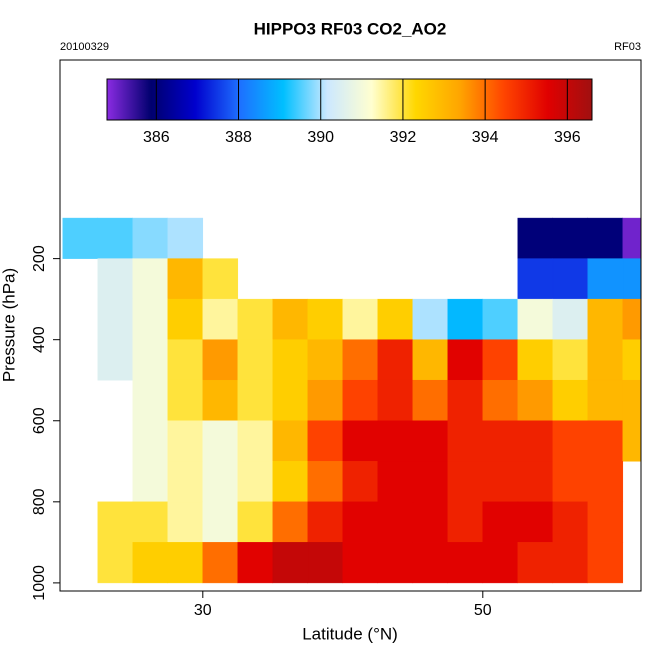 The height and width of the screenshot is (655, 650). Describe the element at coordinates (39, 583) in the screenshot. I see `y-tick-label: 1000` at that location.